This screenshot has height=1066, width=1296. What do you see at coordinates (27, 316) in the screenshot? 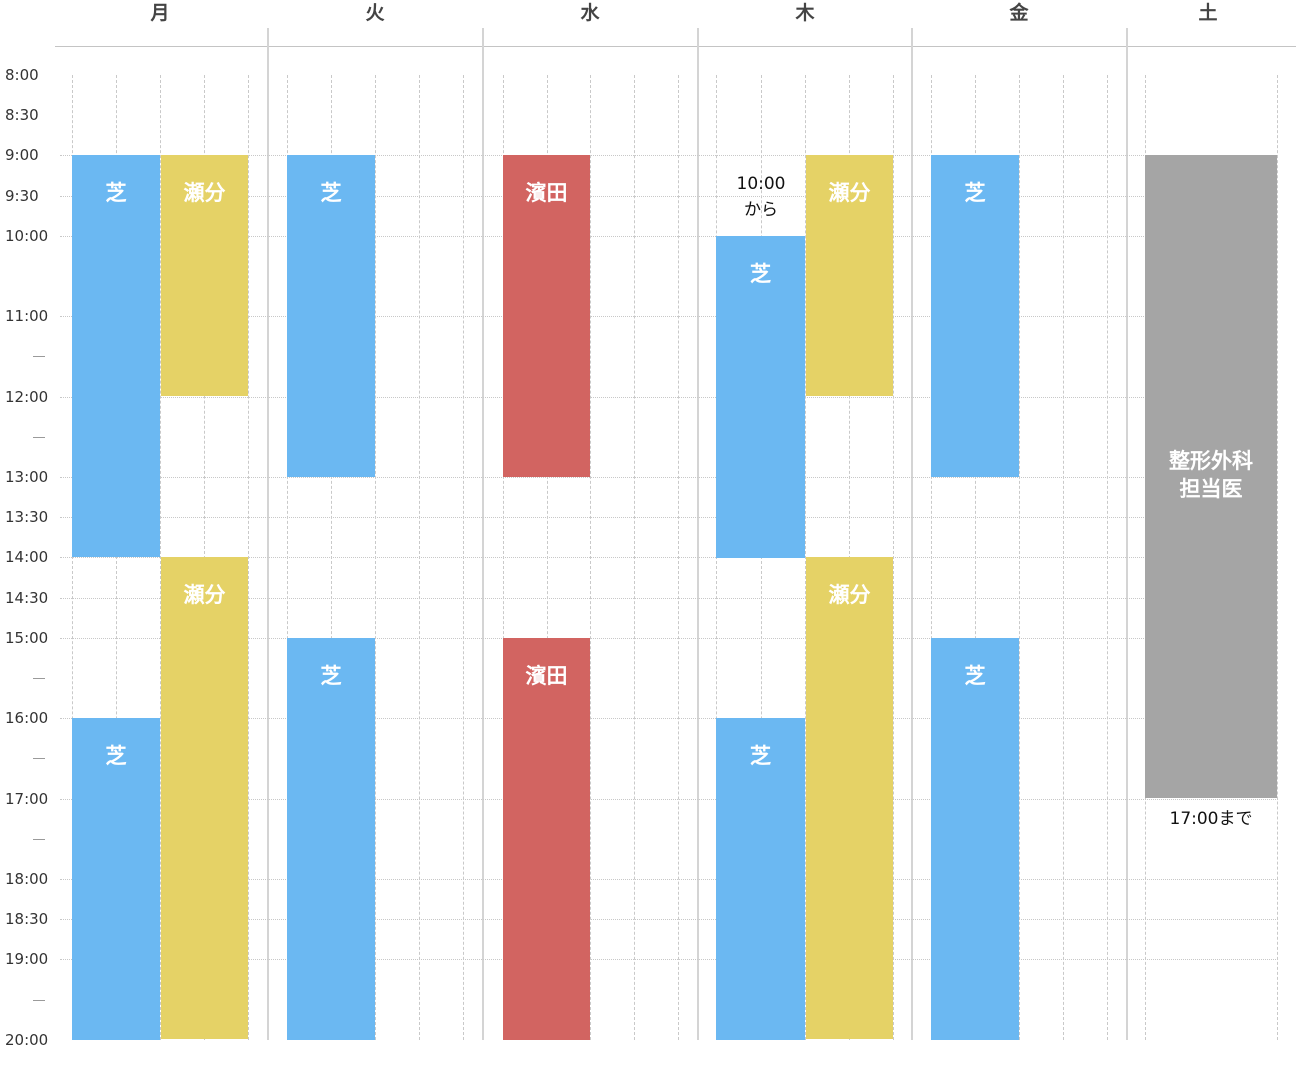
I see `time-label: 11:00` at bounding box center [27, 316].